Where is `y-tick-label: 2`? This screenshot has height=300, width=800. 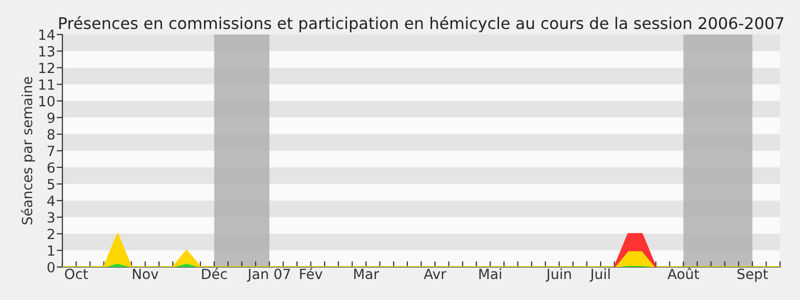 y-tick-label: 2 is located at coordinates (51, 234).